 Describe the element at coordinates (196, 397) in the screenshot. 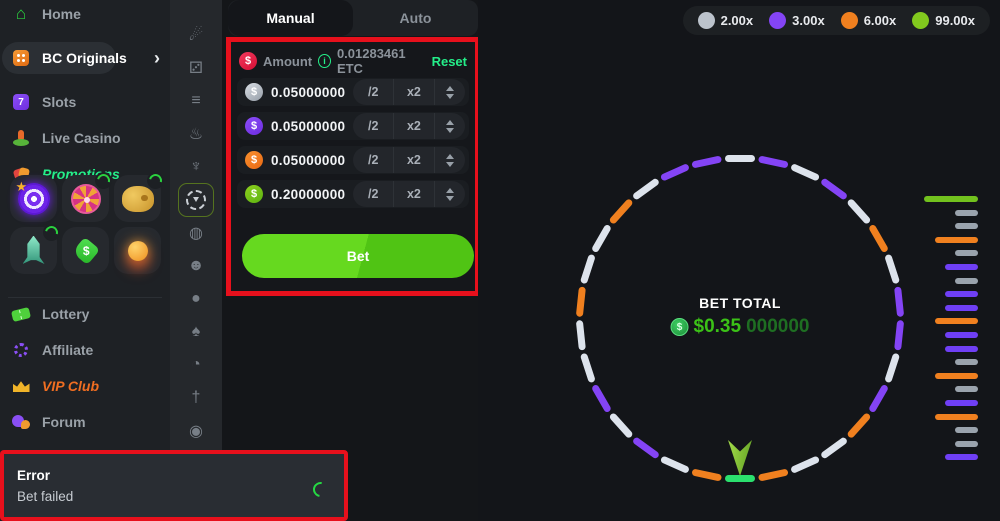

I see `rail-item-sword-icon: †` at that location.